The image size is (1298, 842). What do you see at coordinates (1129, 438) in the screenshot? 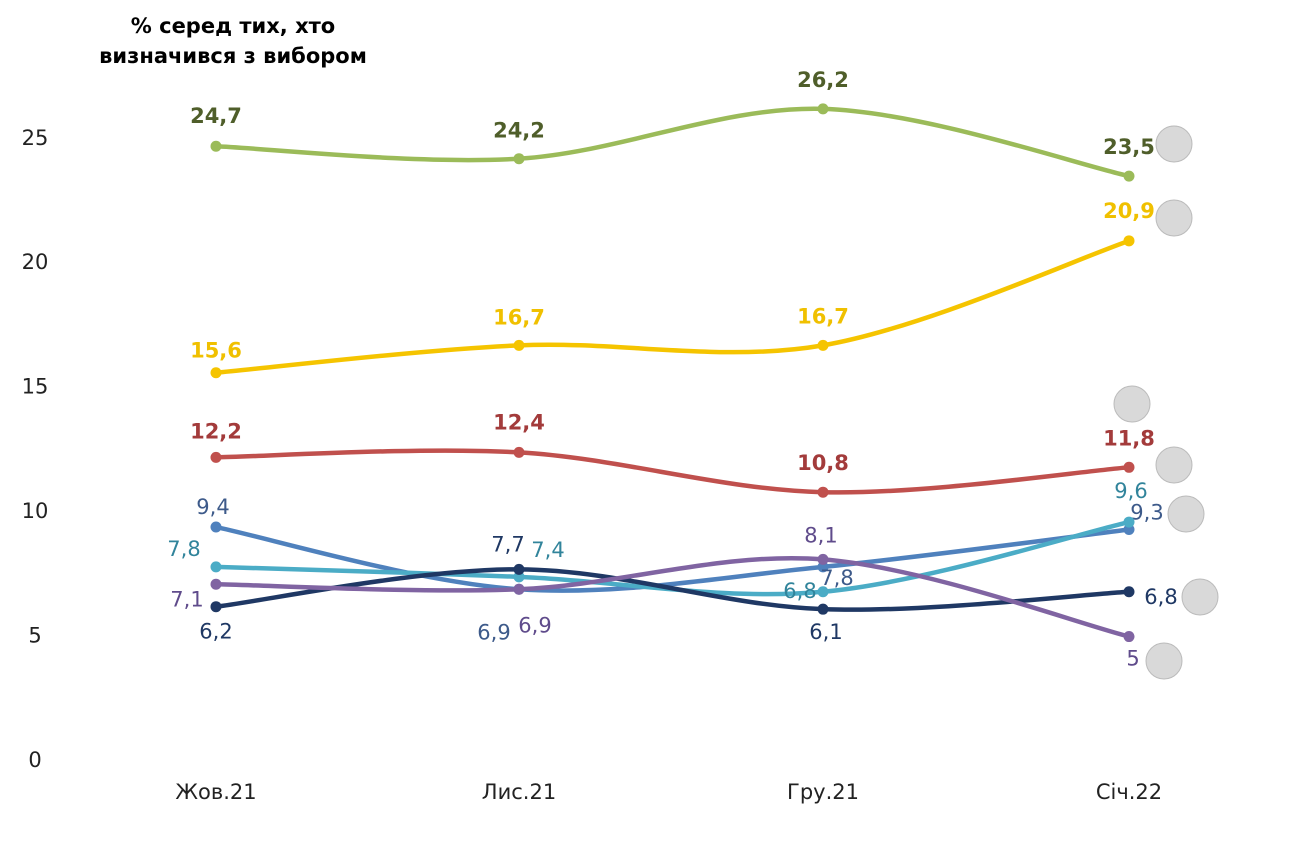
I see `data-label: 11,8` at bounding box center [1129, 438].